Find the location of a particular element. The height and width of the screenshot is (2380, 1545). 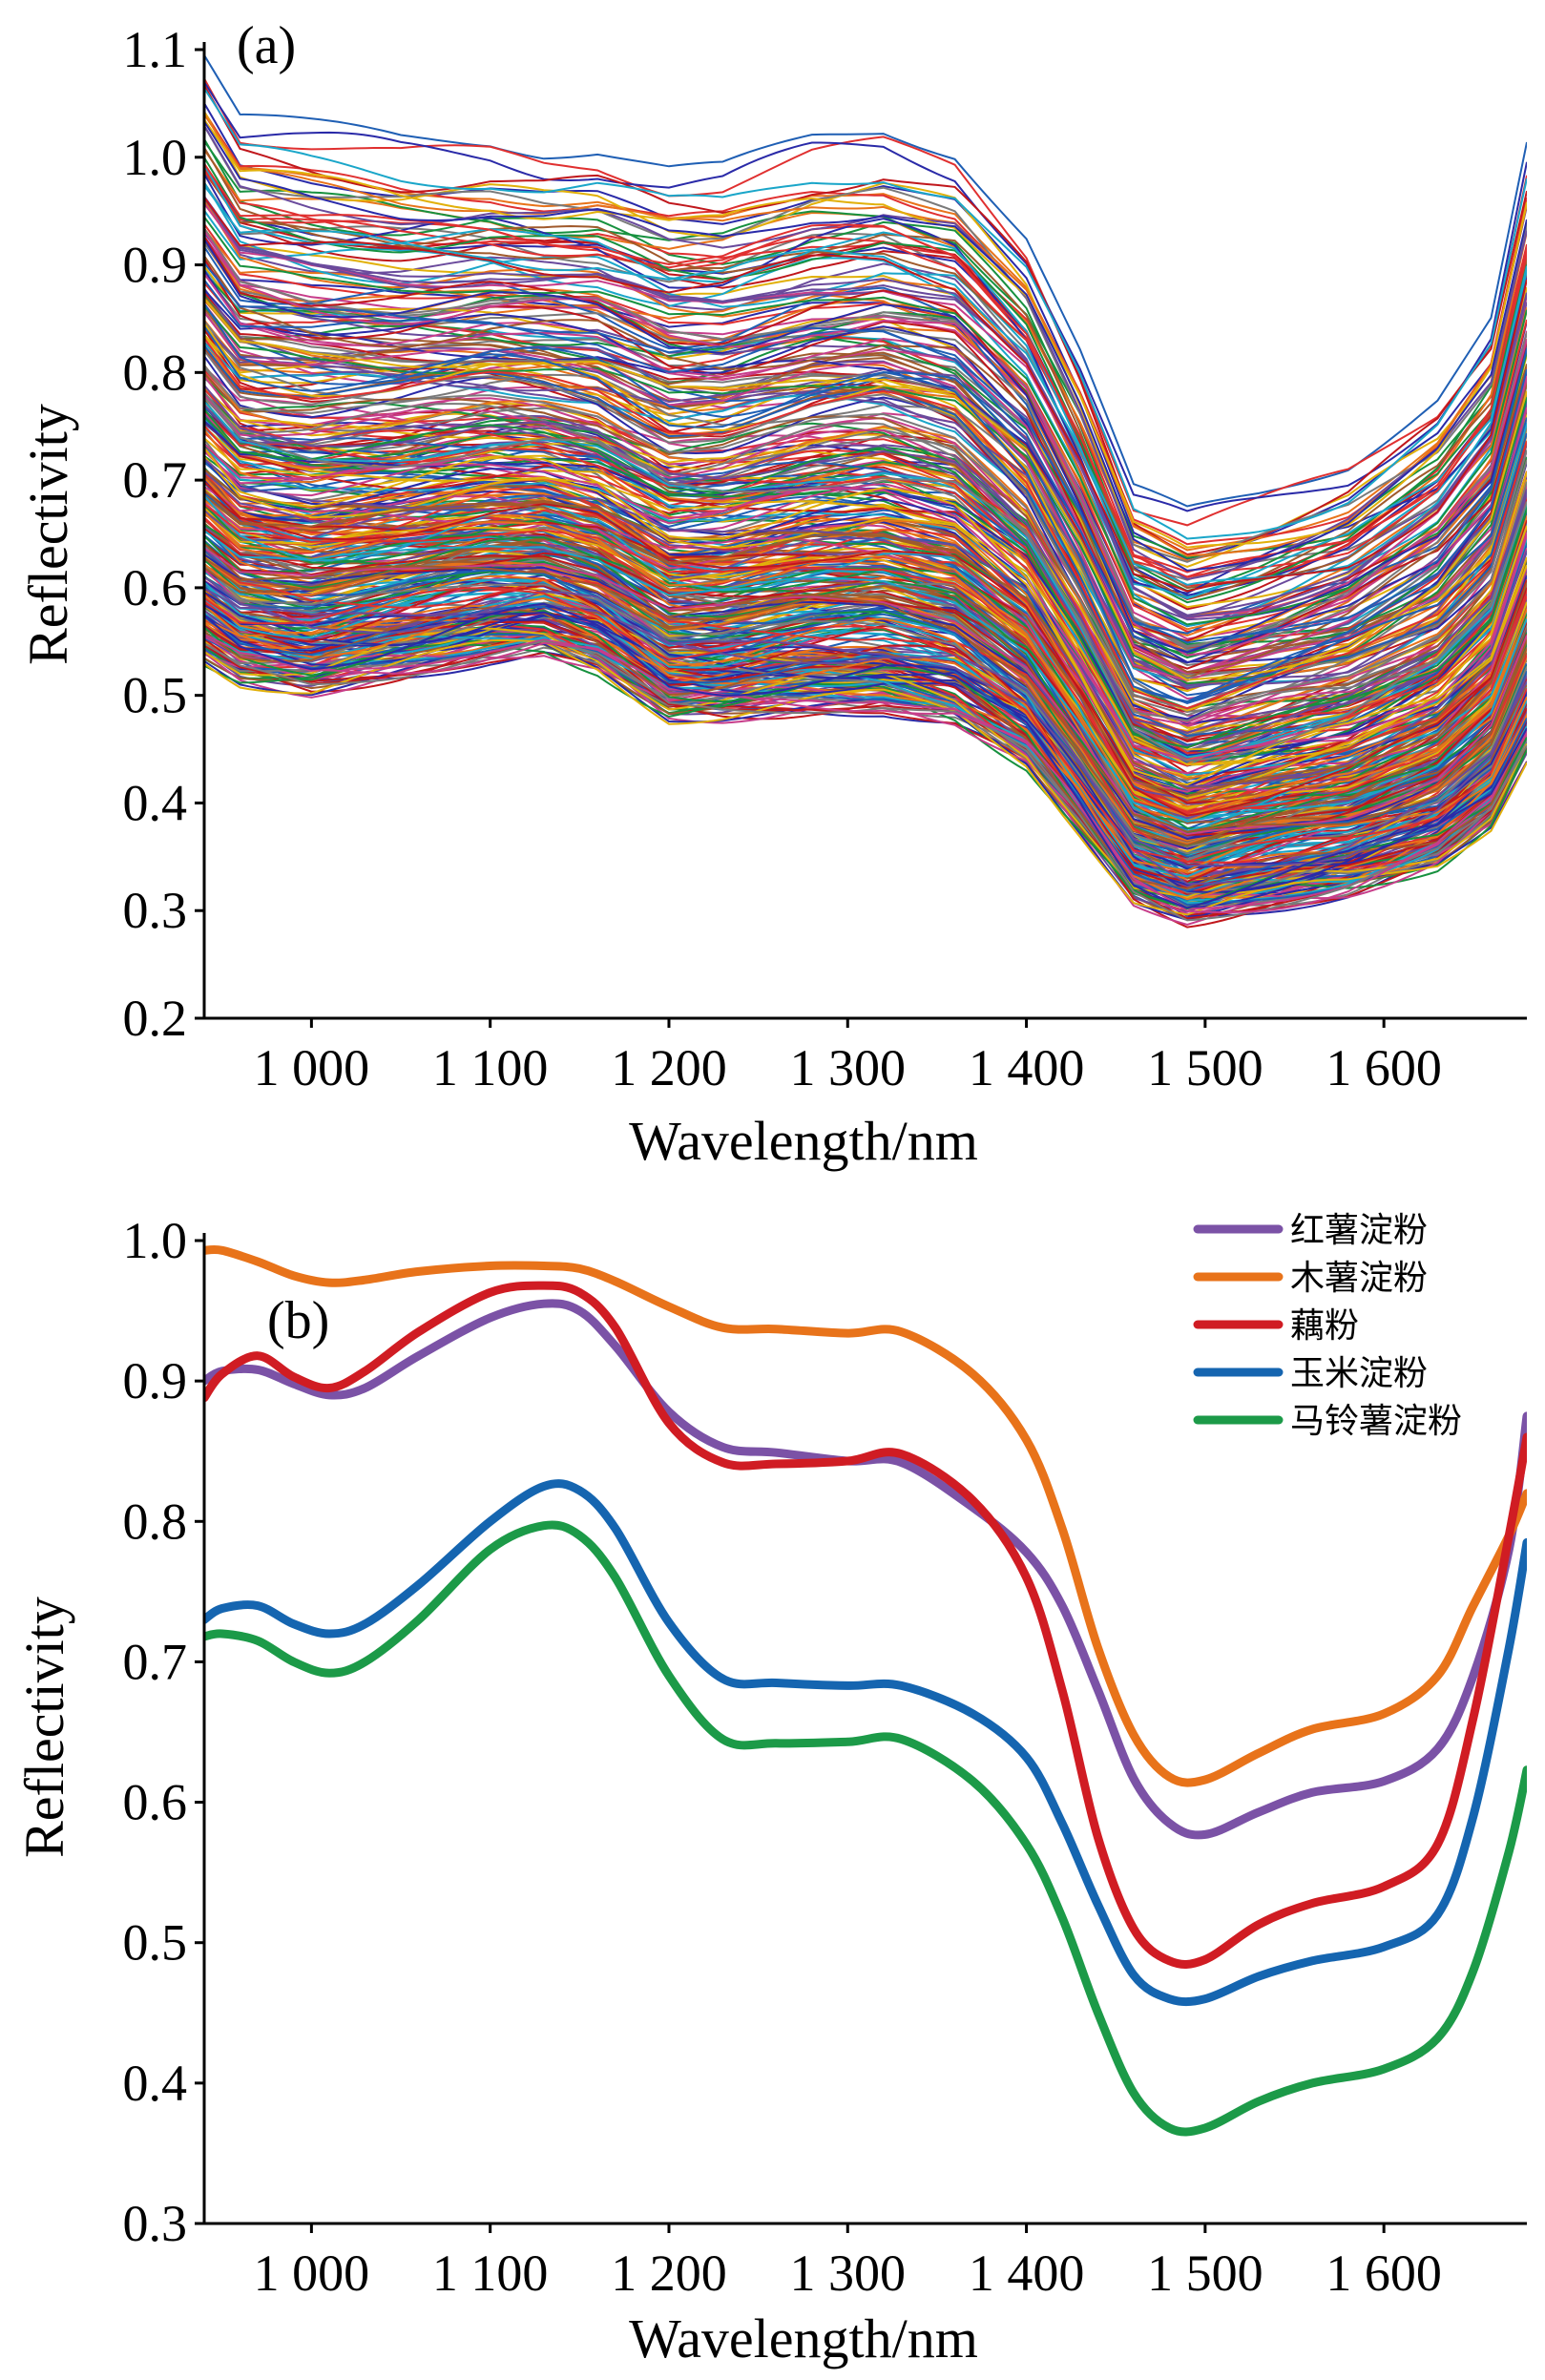

panel-a-y-tick-label: 0.9 is located at coordinates (155, 265).